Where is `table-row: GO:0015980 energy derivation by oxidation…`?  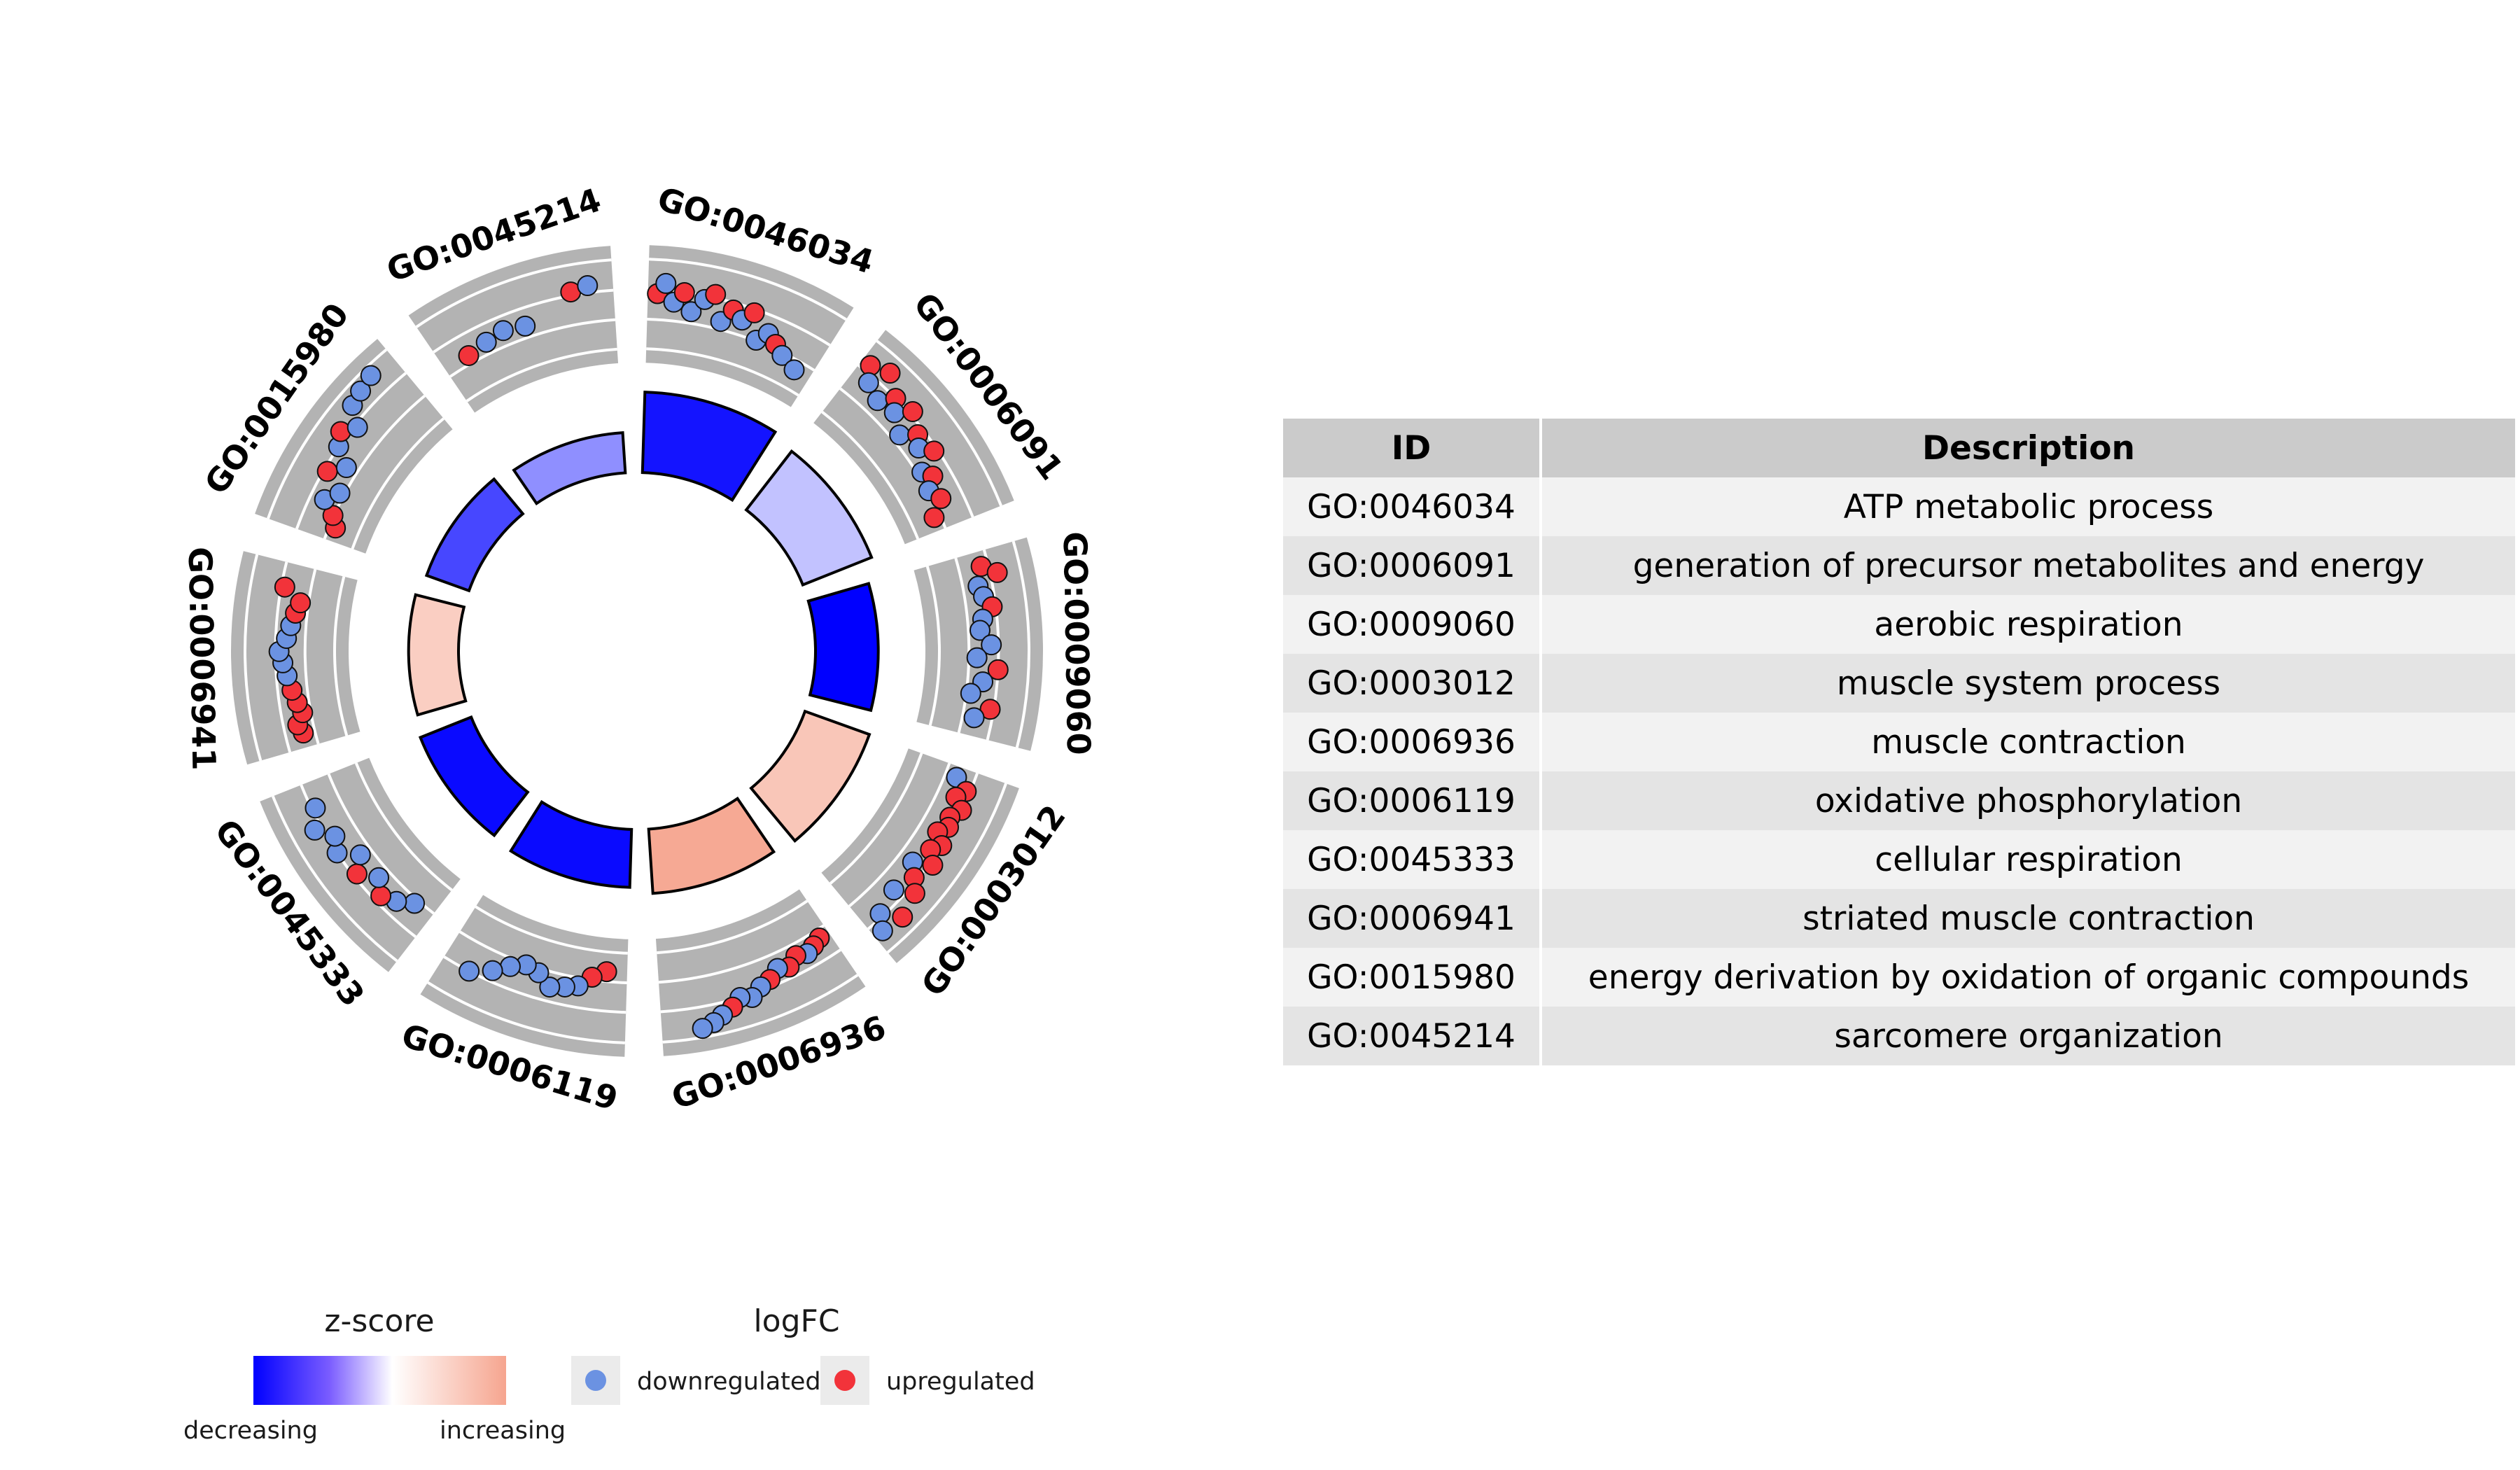 table-row: GO:0015980 energy derivation by oxidation… is located at coordinates (1899, 977).